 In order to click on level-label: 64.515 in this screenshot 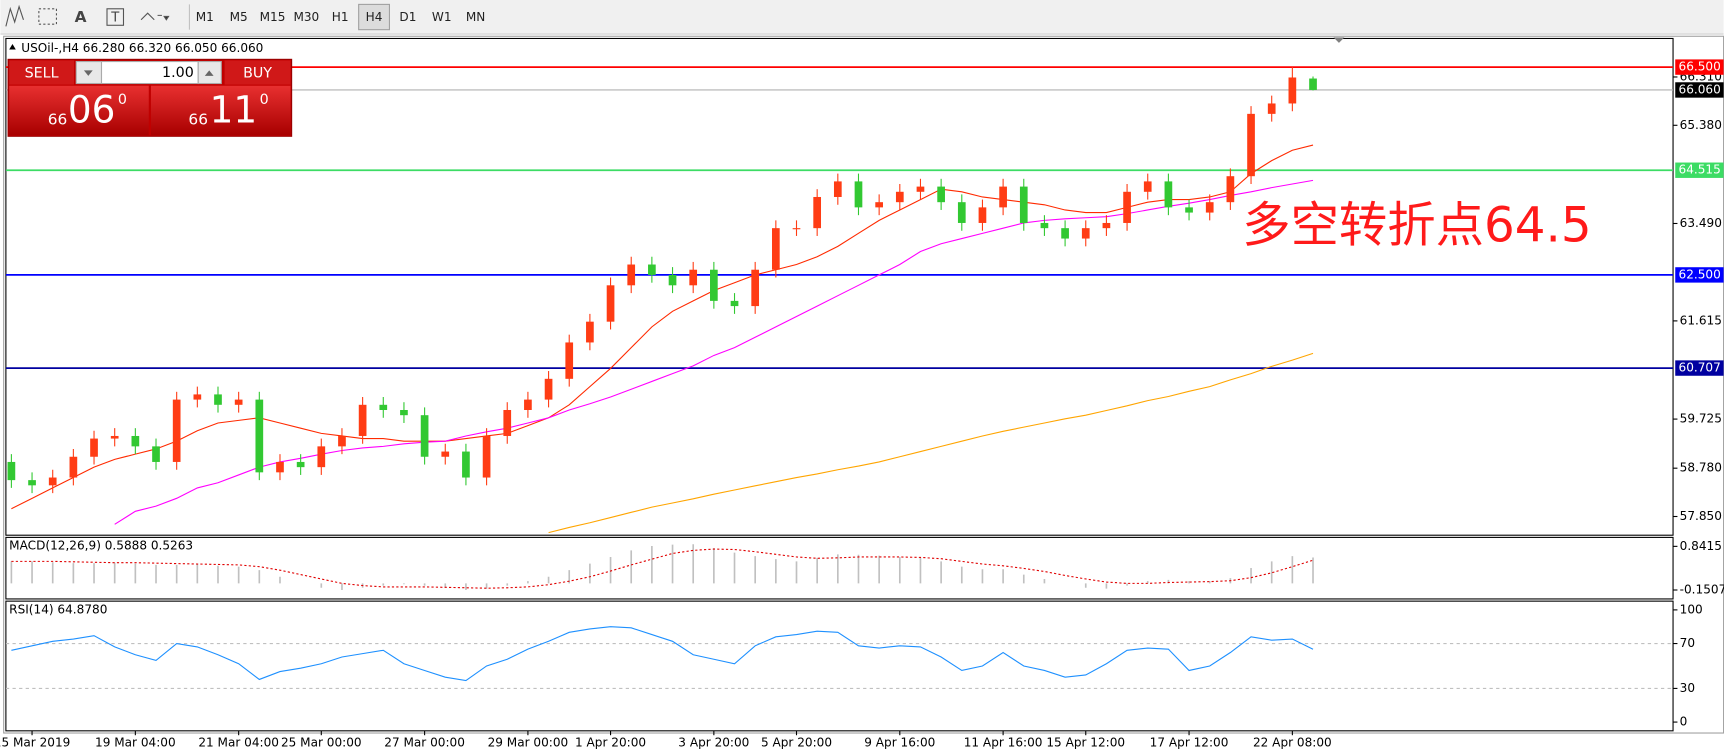, I will do `click(1700, 170)`.